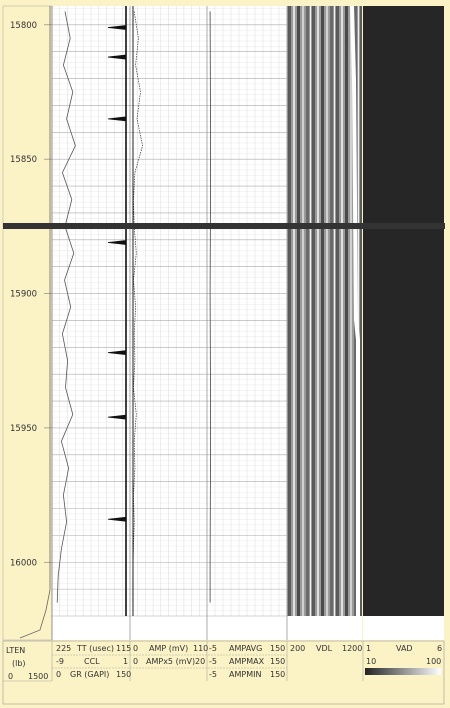 The height and width of the screenshot is (708, 450). What do you see at coordinates (245, 648) in the screenshot?
I see `ampavg-label: AMPAVG` at bounding box center [245, 648].